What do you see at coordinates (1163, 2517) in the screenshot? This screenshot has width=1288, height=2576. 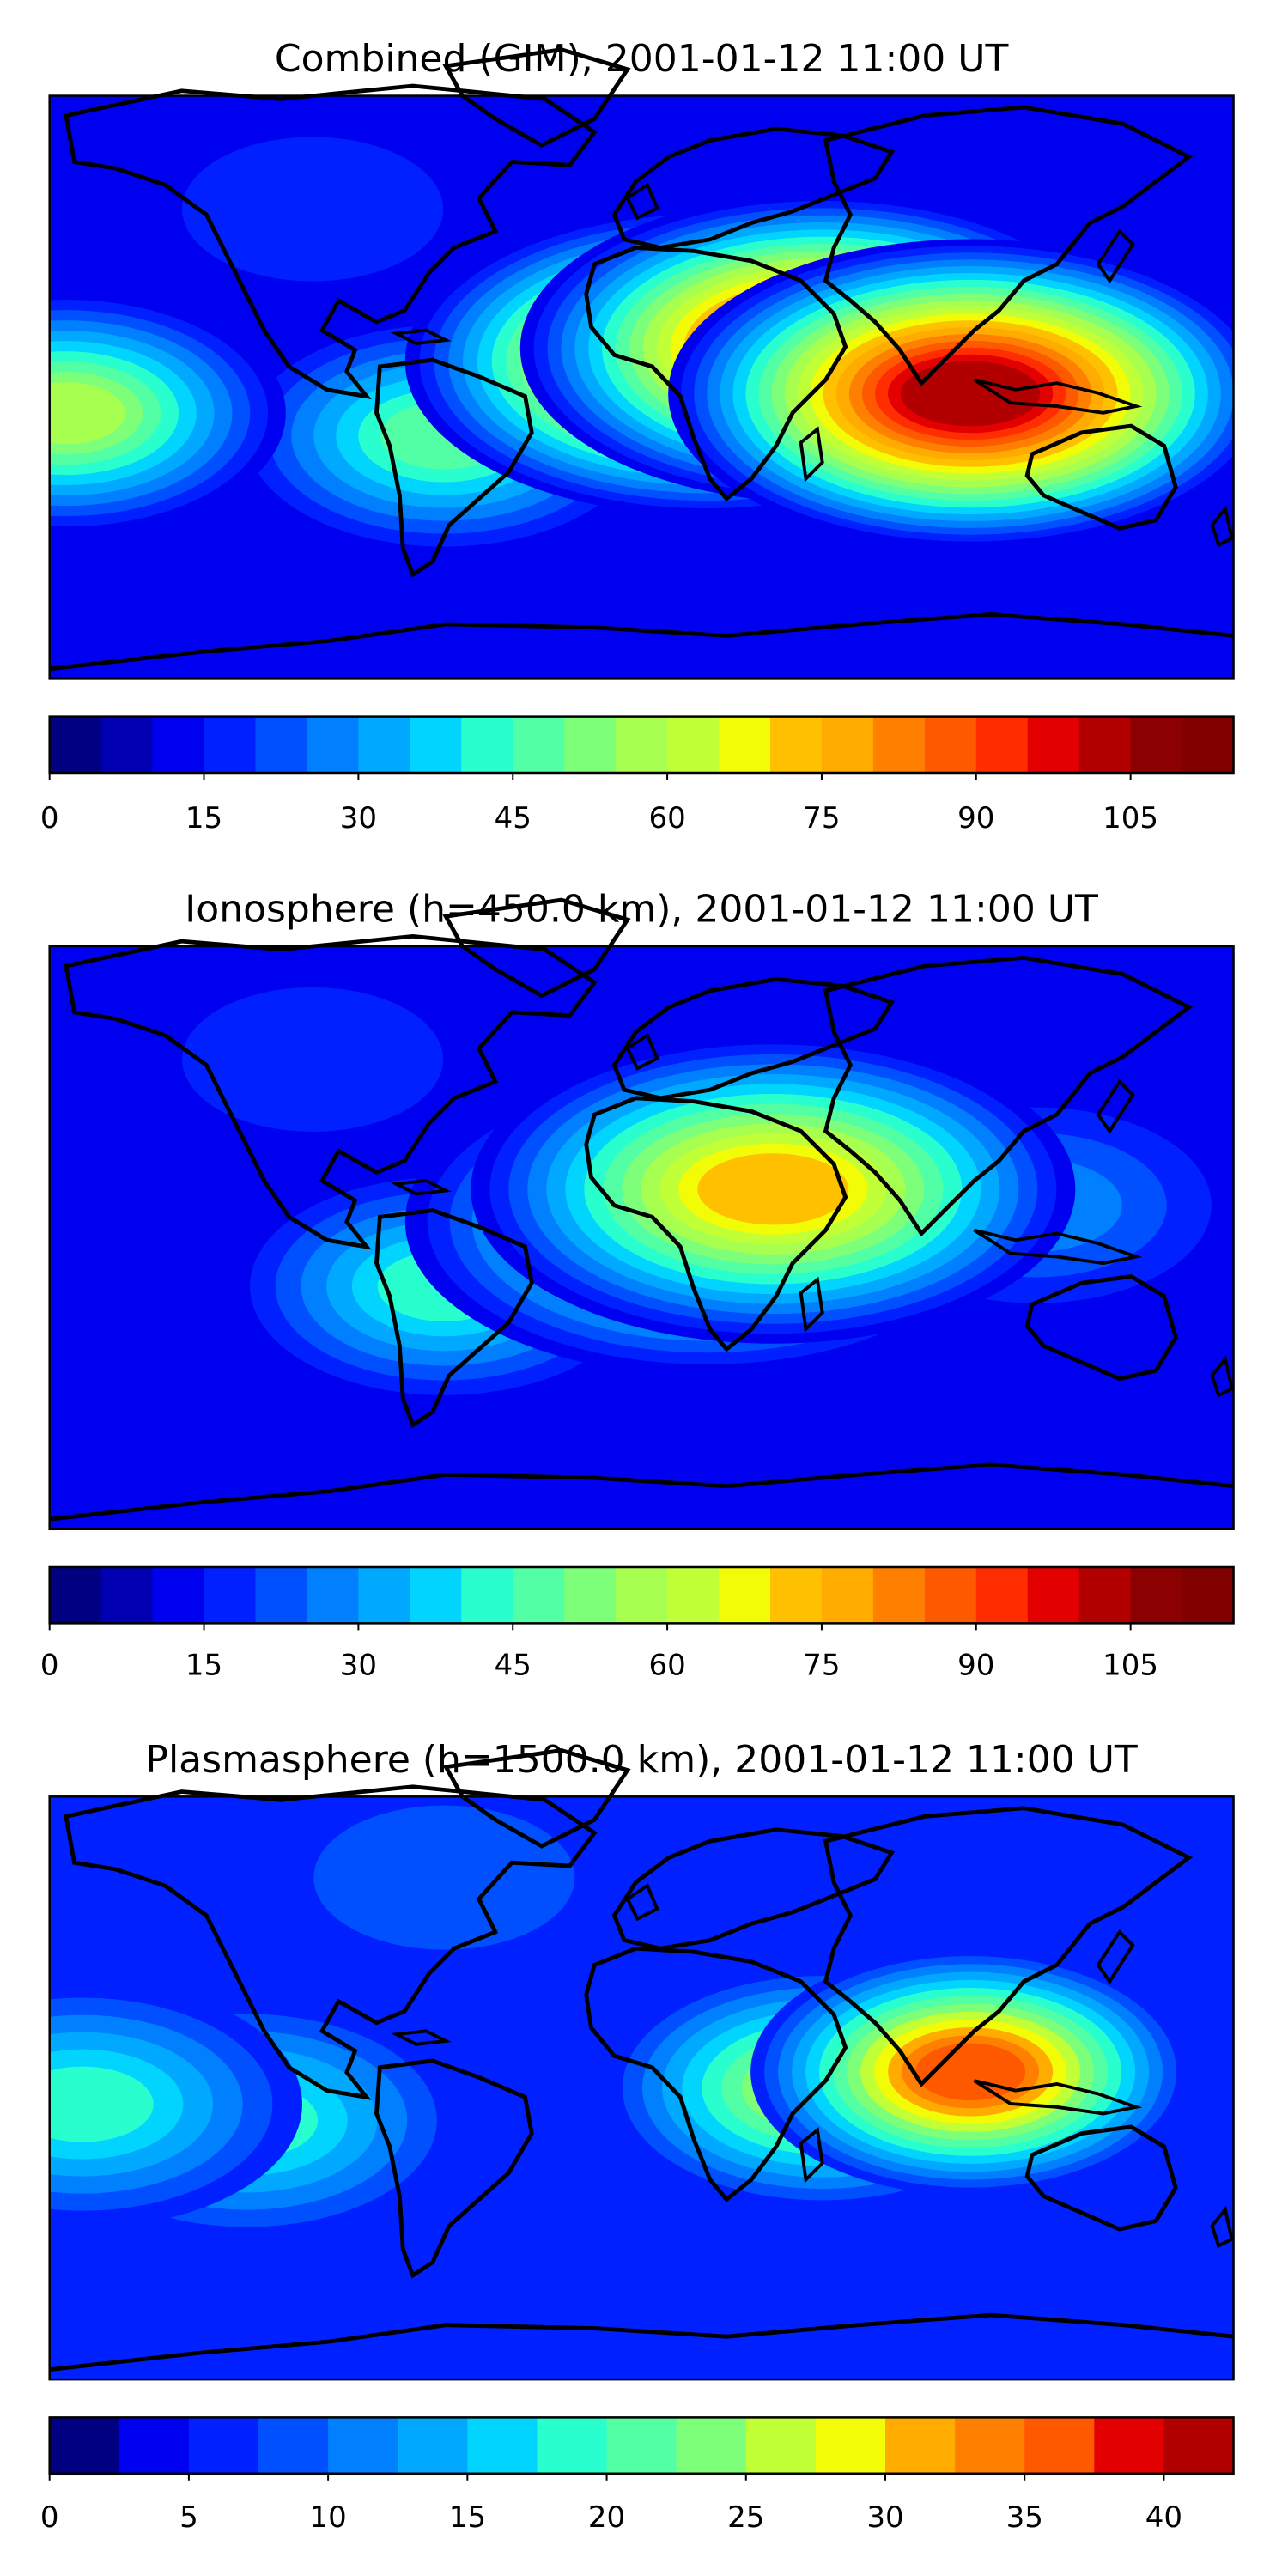 I see `colorbar-tick-label: 40` at bounding box center [1163, 2517].